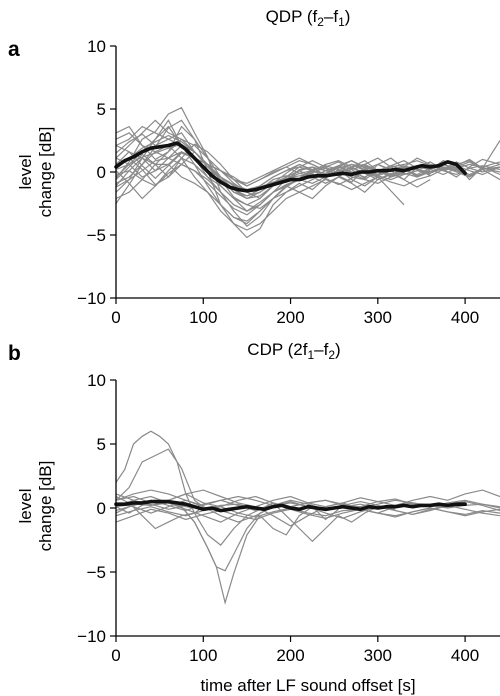 This screenshot has height=696, width=500. I want to click on panel-b-ytick-labels: −10 −5 0 5 10, so click(91, 508).